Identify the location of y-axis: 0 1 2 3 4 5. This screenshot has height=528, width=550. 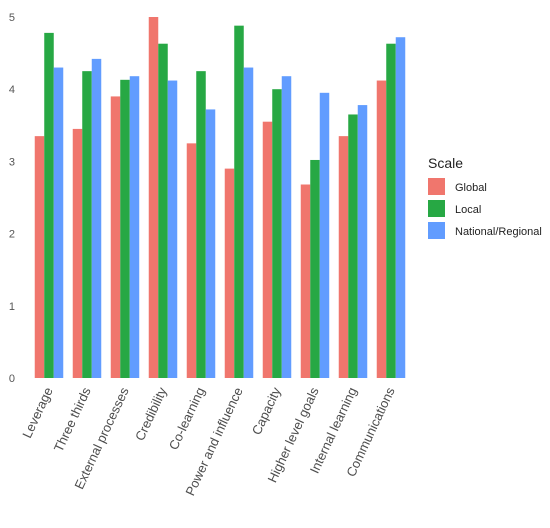
(12, 198).